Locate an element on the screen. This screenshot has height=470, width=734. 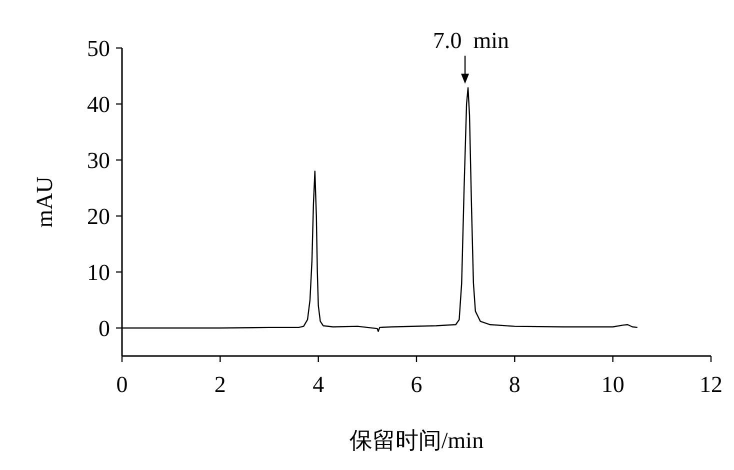
x-axis-title: 保留时间/min is located at coordinates (416, 440).